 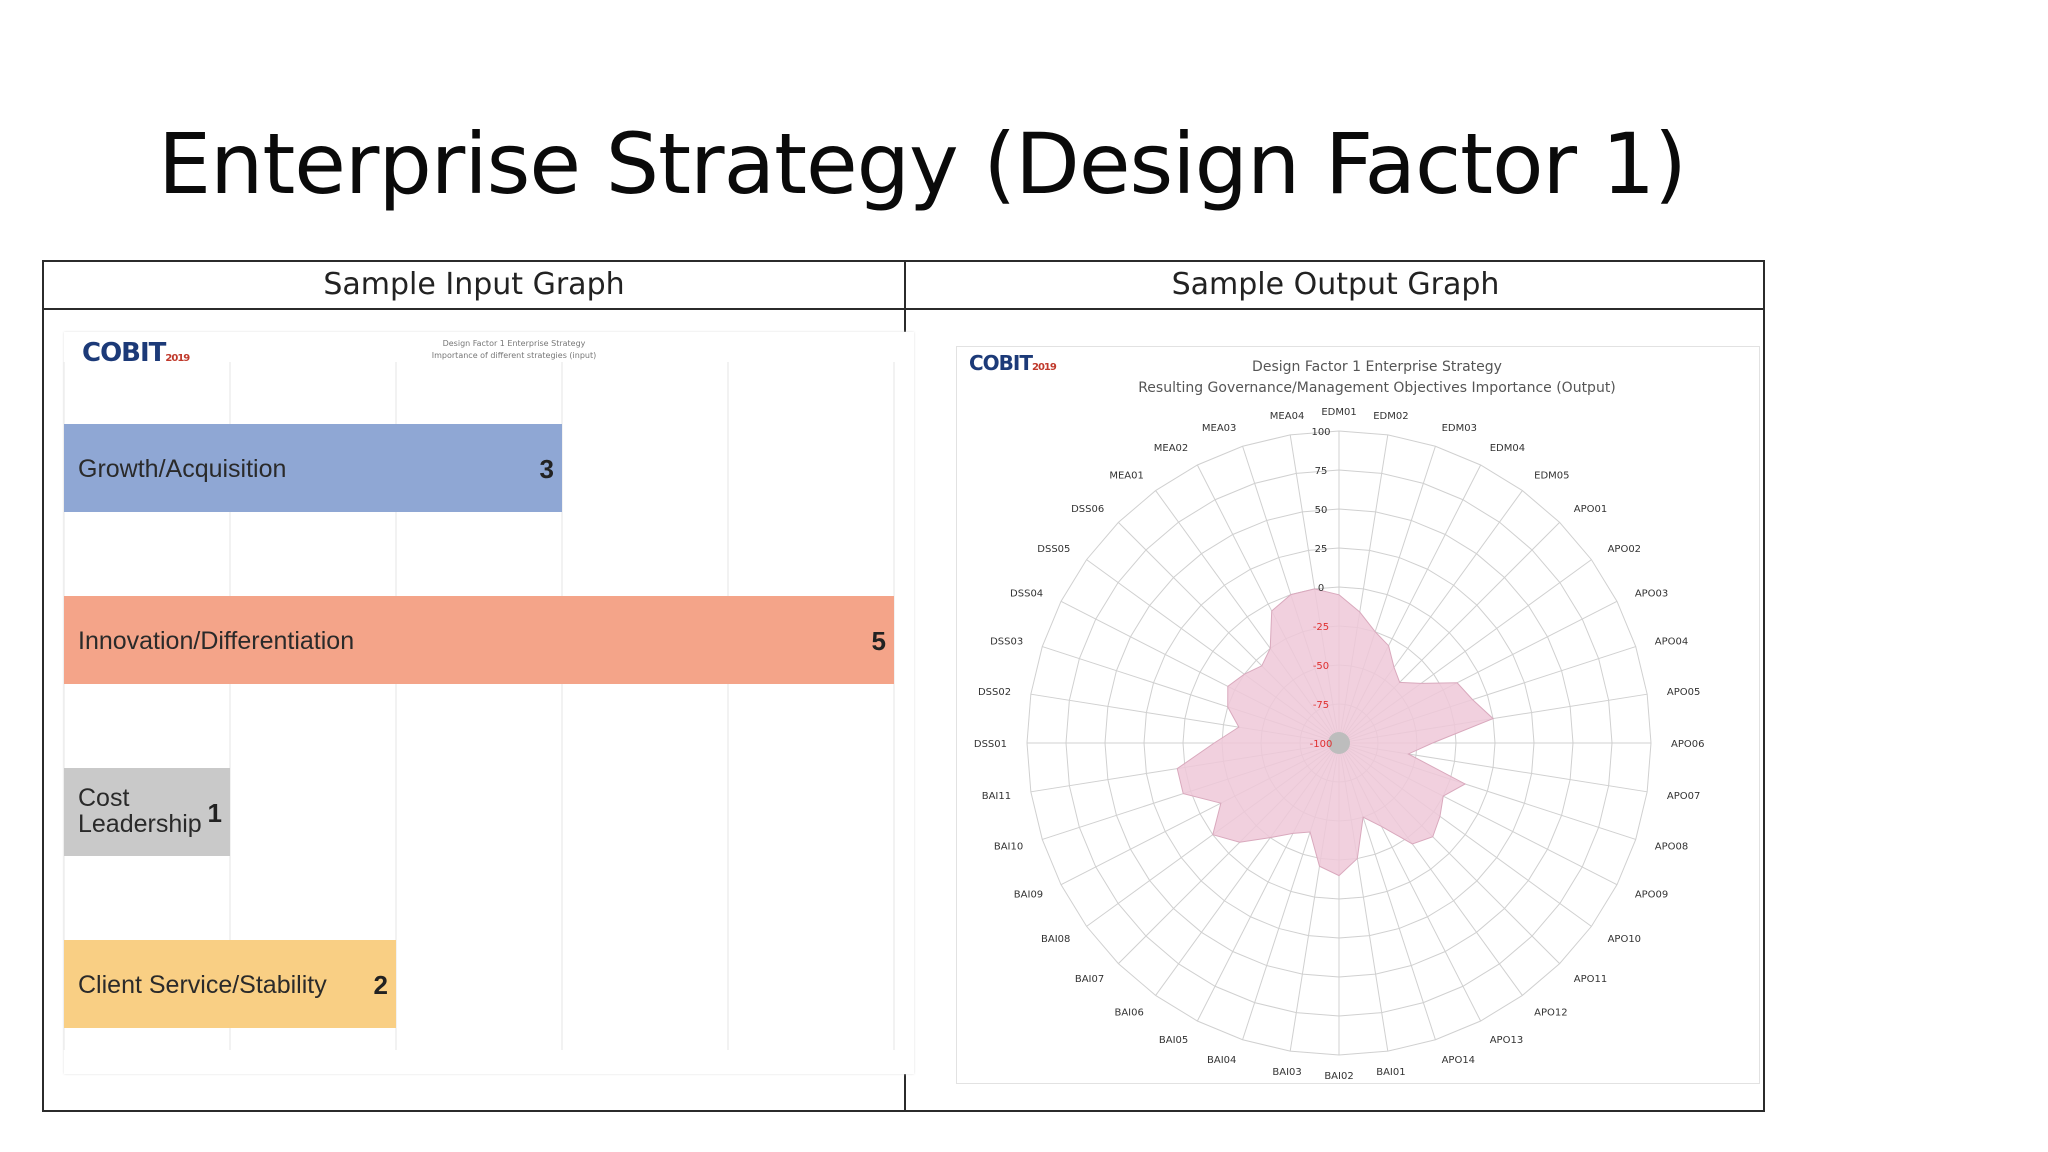 I want to click on radar-ring-label: 0, so click(x=1321, y=588).